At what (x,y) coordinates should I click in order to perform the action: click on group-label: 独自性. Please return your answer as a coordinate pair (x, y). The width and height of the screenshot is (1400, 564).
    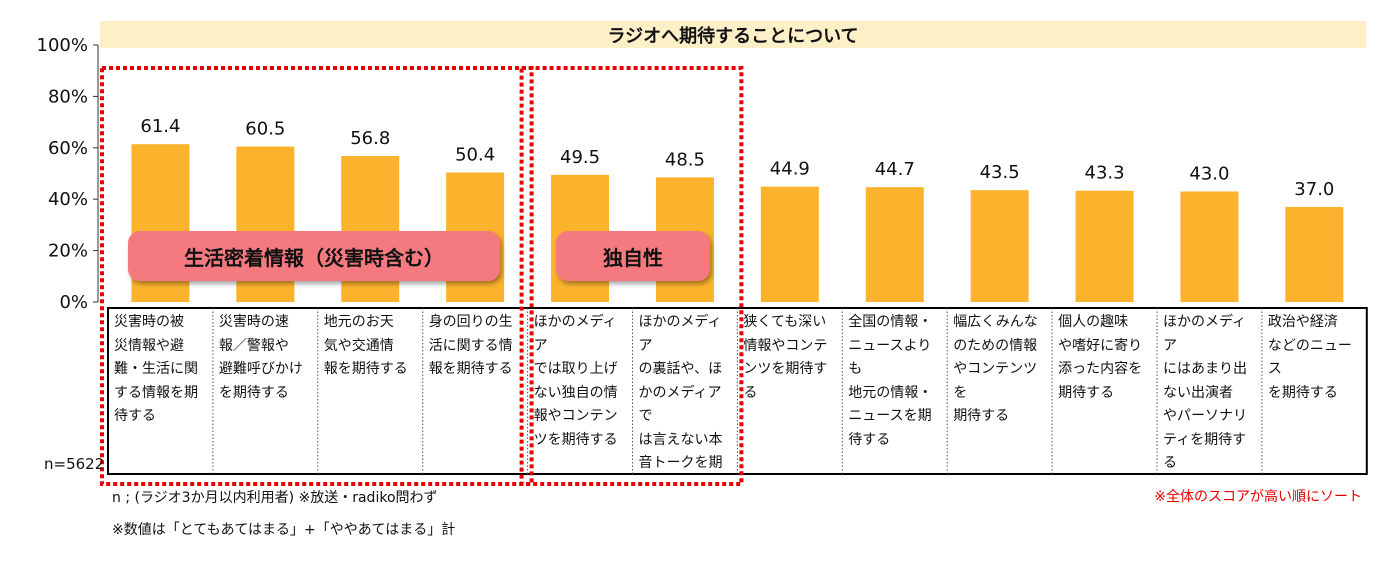
    Looking at the image, I should click on (633, 256).